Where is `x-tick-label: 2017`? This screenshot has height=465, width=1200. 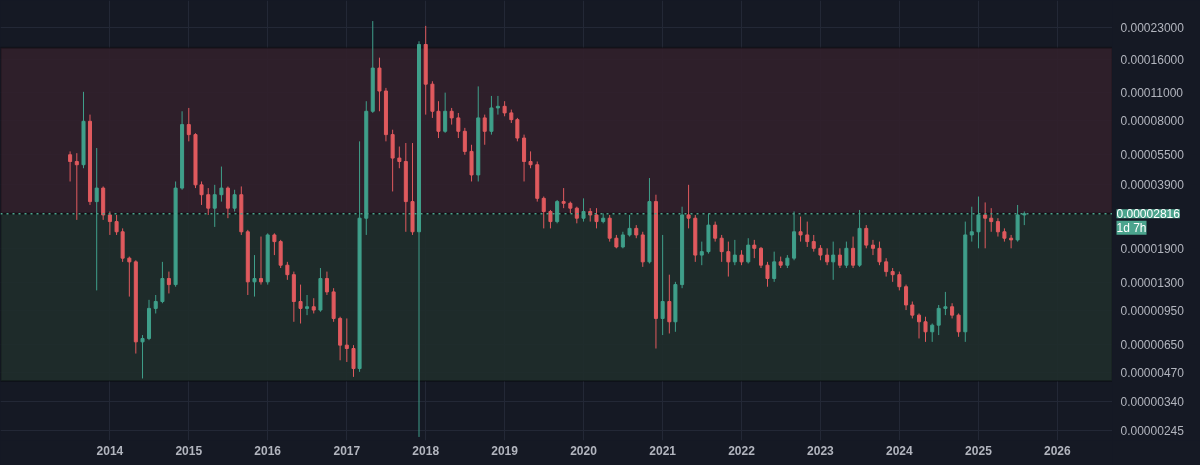
x-tick-label: 2017 is located at coordinates (347, 450).